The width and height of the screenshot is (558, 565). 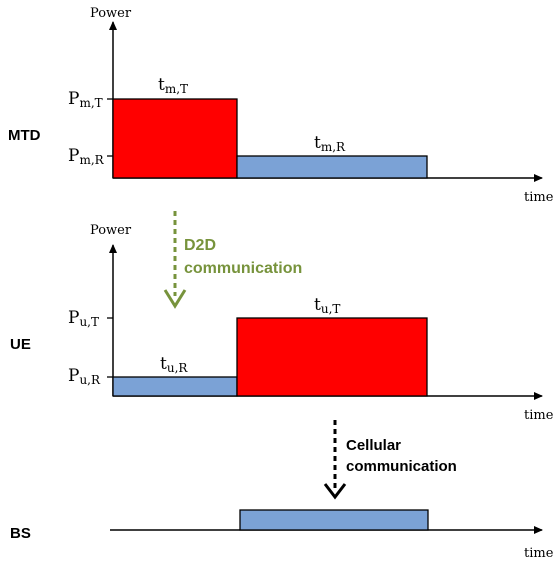 I want to click on mtd-receive-block, so click(x=332, y=167).